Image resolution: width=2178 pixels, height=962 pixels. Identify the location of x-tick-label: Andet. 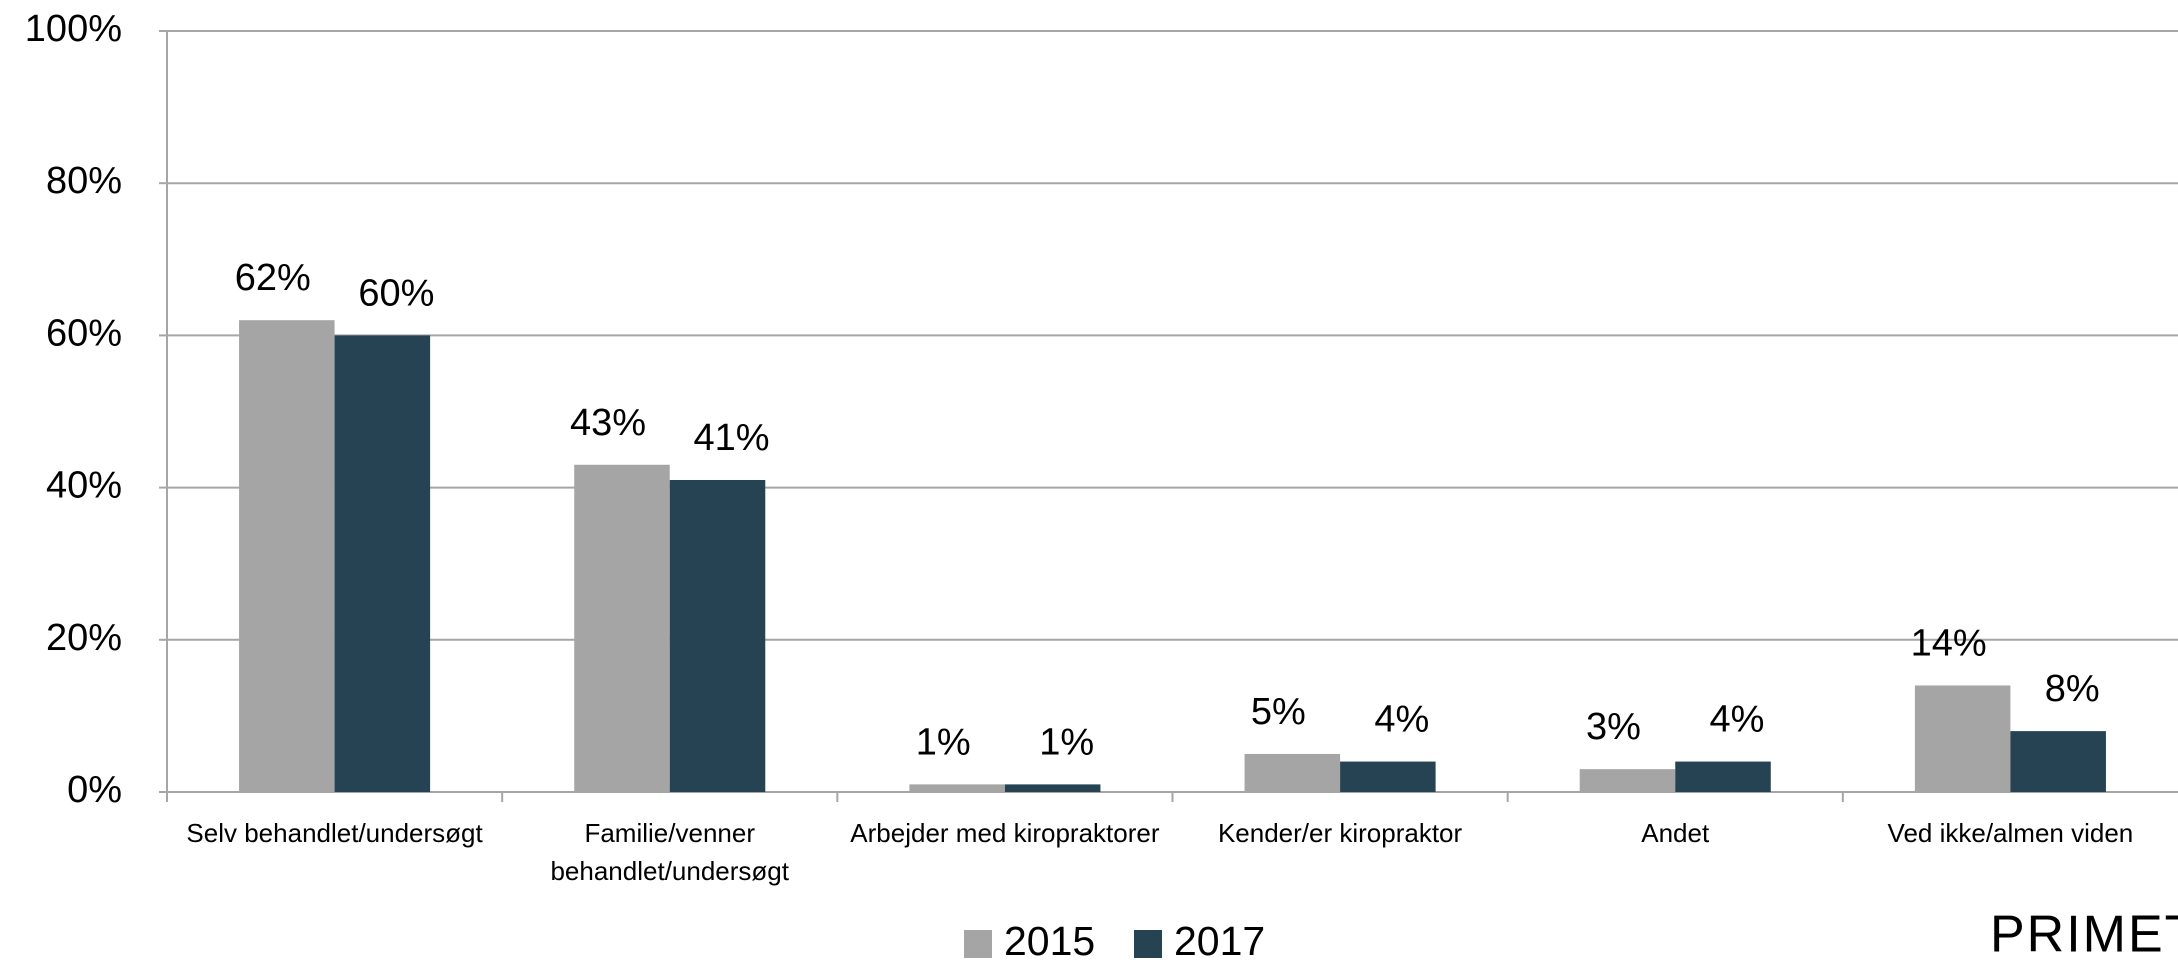
(1675, 833).